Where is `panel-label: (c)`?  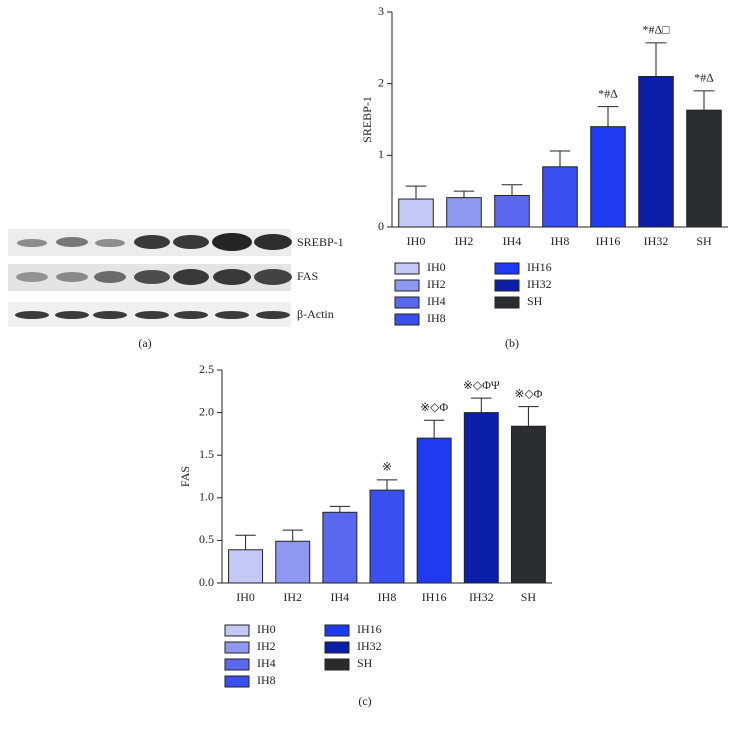 panel-label: (c) is located at coordinates (364, 701).